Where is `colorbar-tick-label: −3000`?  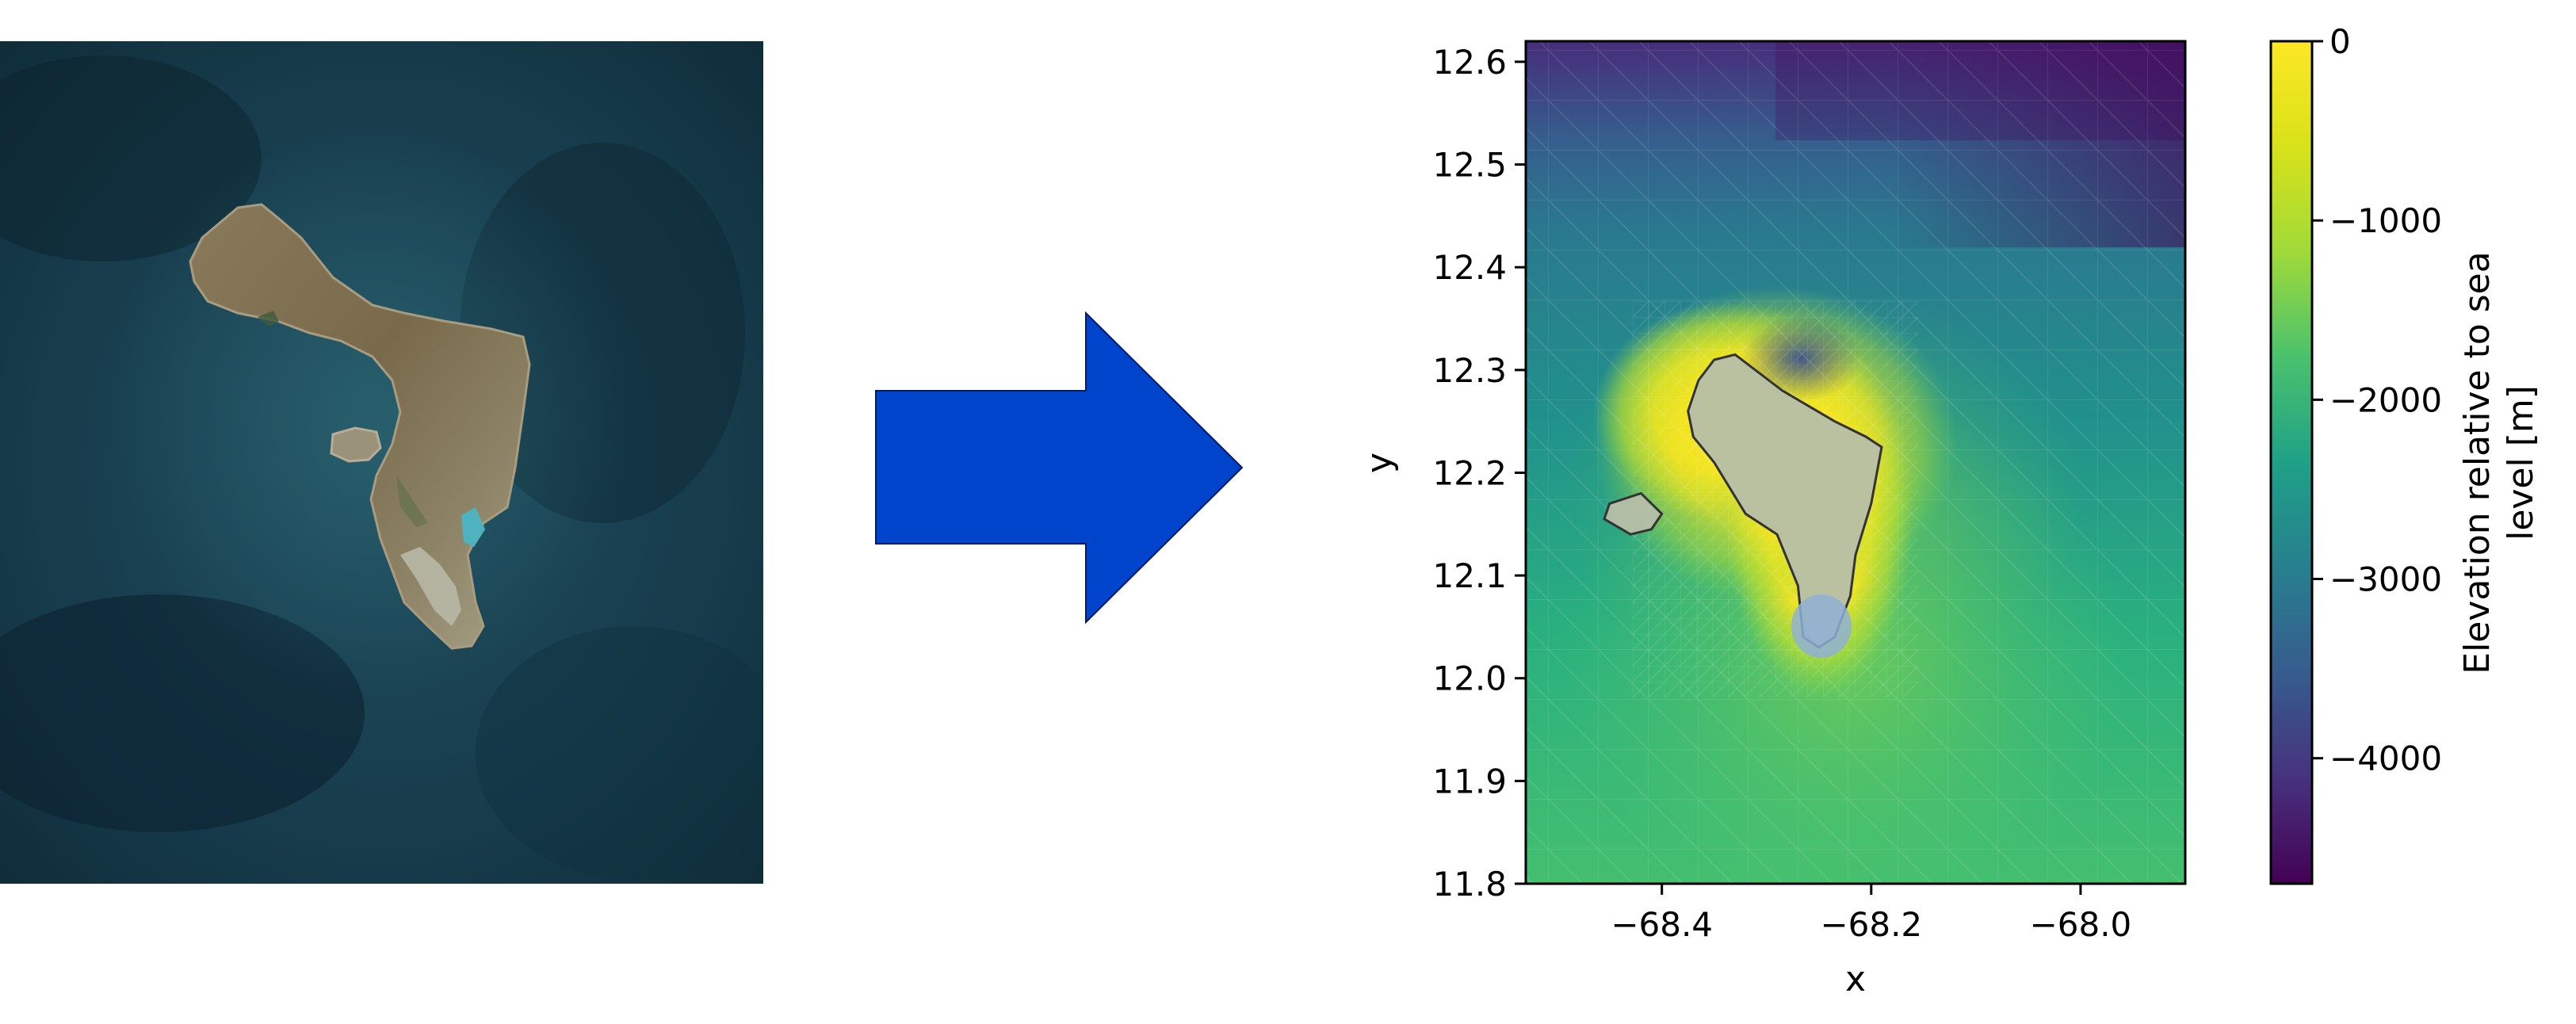 colorbar-tick-label: −3000 is located at coordinates (2385, 579).